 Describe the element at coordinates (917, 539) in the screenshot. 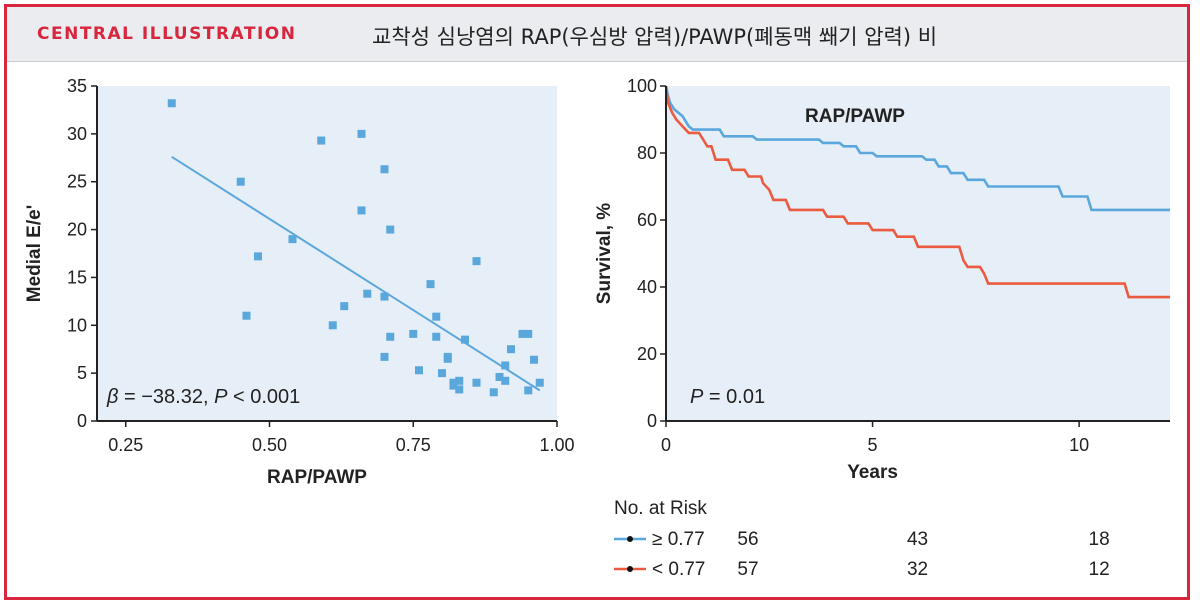

I see `risk-count: 43` at that location.